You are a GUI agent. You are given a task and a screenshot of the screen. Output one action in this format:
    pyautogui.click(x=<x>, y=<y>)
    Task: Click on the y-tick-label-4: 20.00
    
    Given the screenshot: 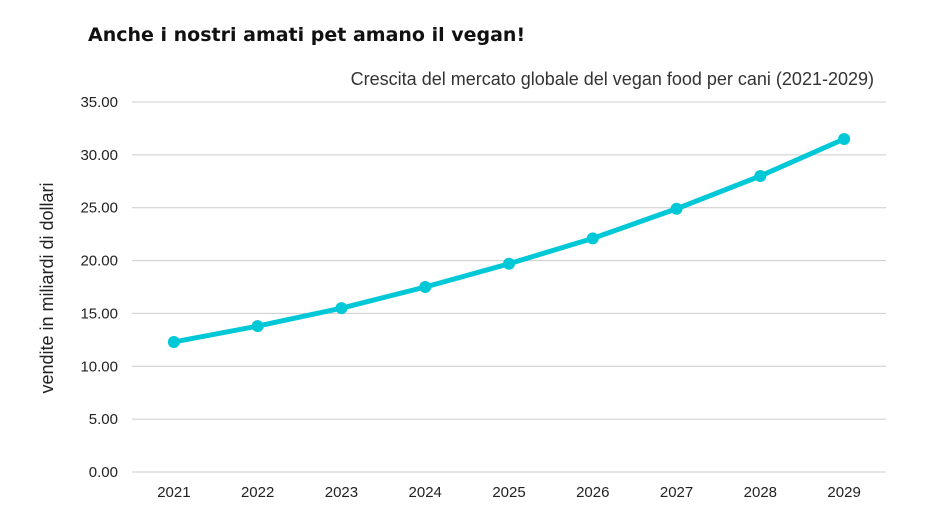 What is the action you would take?
    pyautogui.click(x=99, y=261)
    